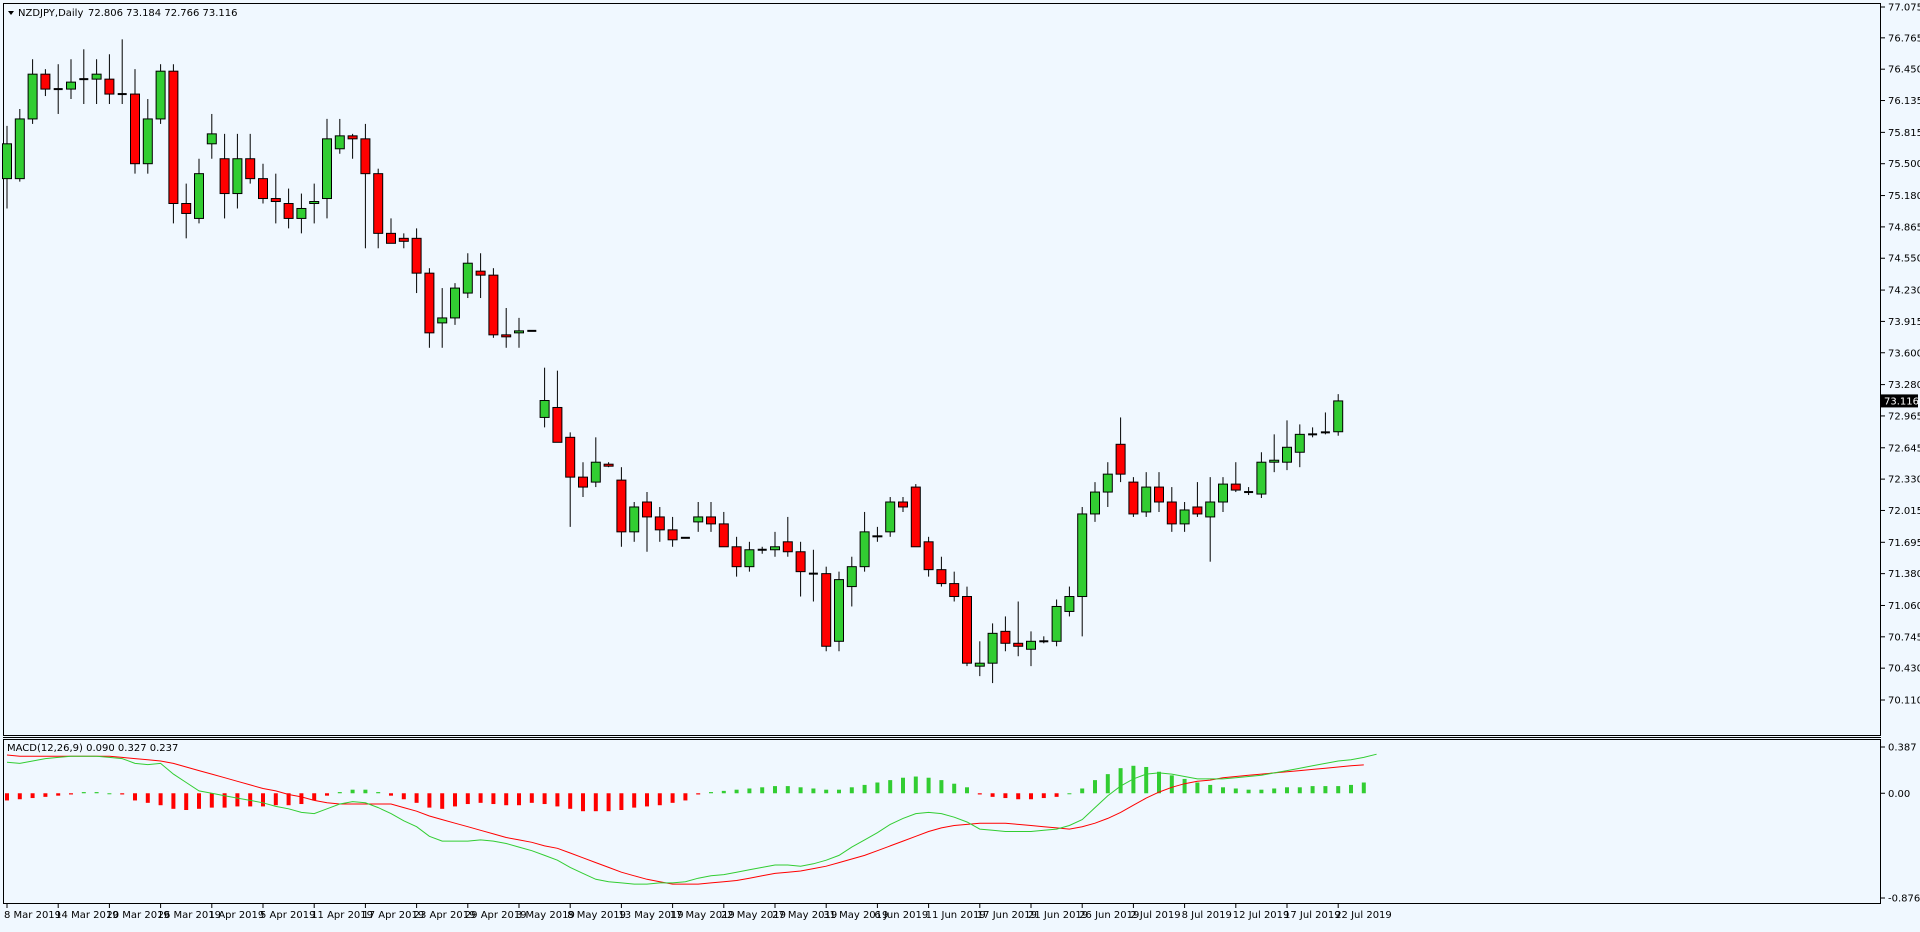 This screenshot has width=1920, height=932. I want to click on time-tick-label: 8 Jul 2019, so click(1207, 915).